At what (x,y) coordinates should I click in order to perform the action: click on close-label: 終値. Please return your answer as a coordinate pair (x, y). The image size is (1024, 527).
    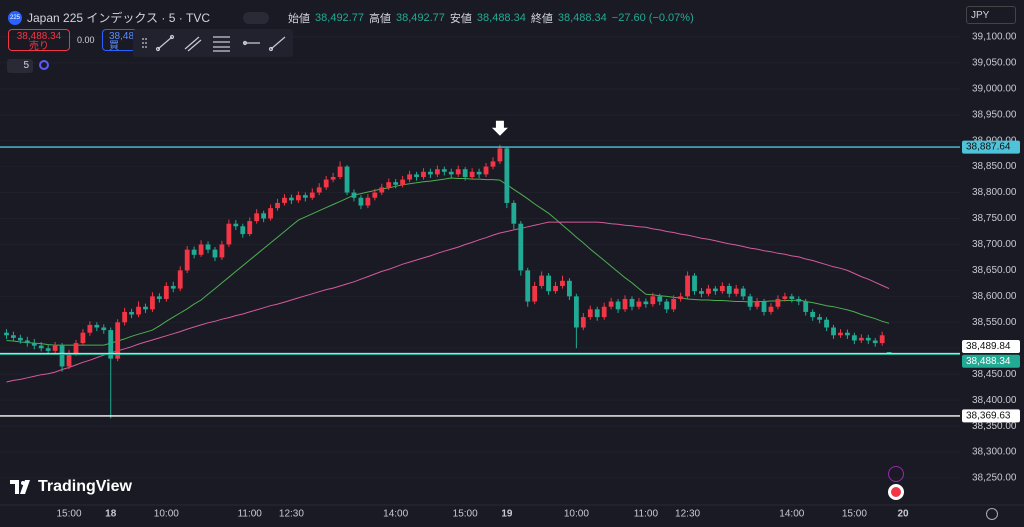
    Looking at the image, I should click on (541, 18).